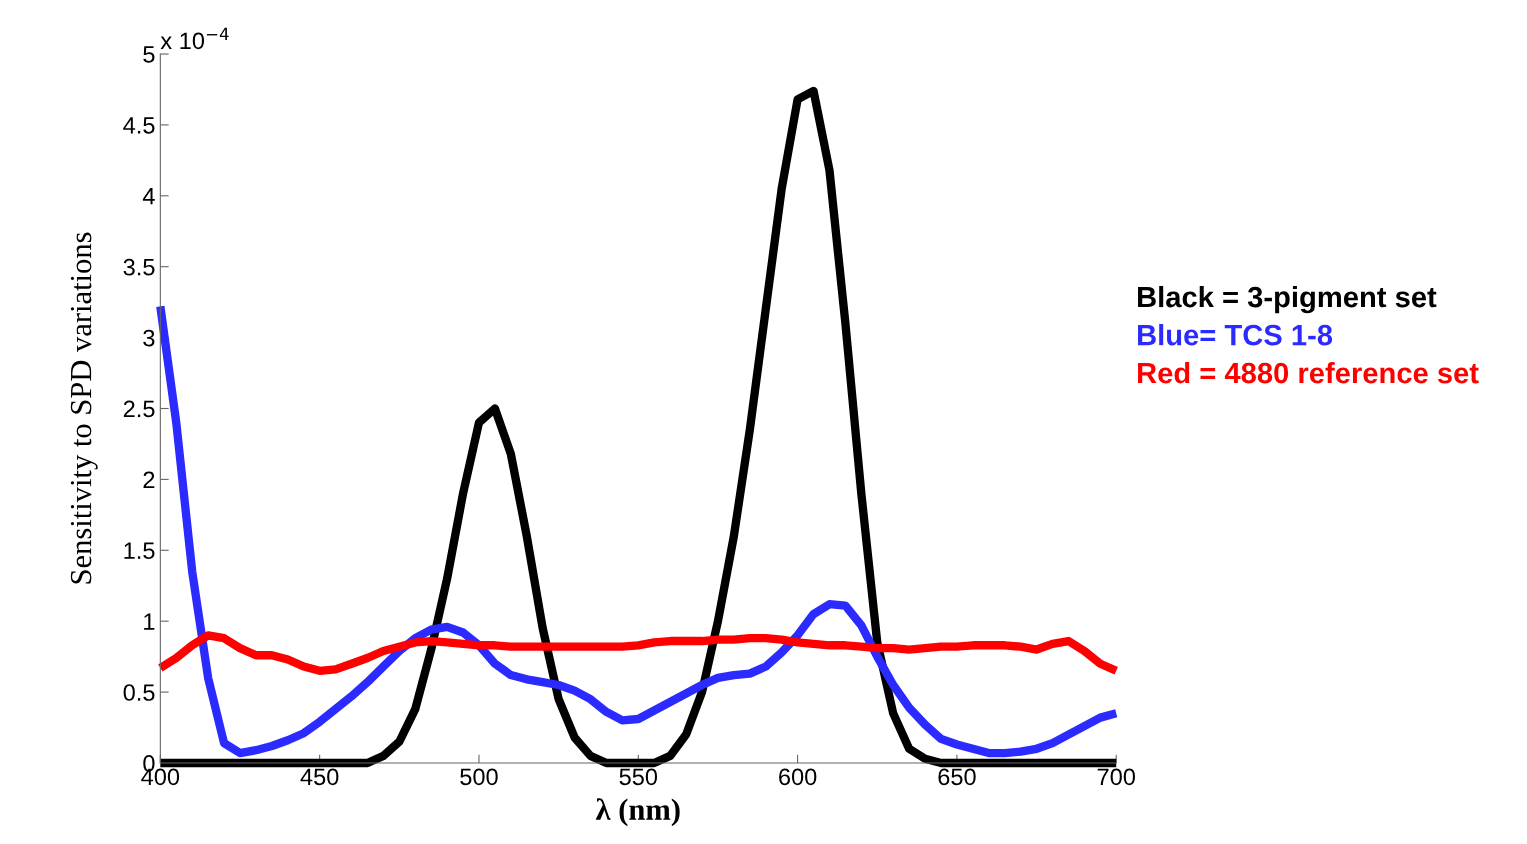 Image resolution: width=1527 pixels, height=844 pixels. What do you see at coordinates (637, 812) in the screenshot?
I see `x-axis-title: λ (nm)` at bounding box center [637, 812].